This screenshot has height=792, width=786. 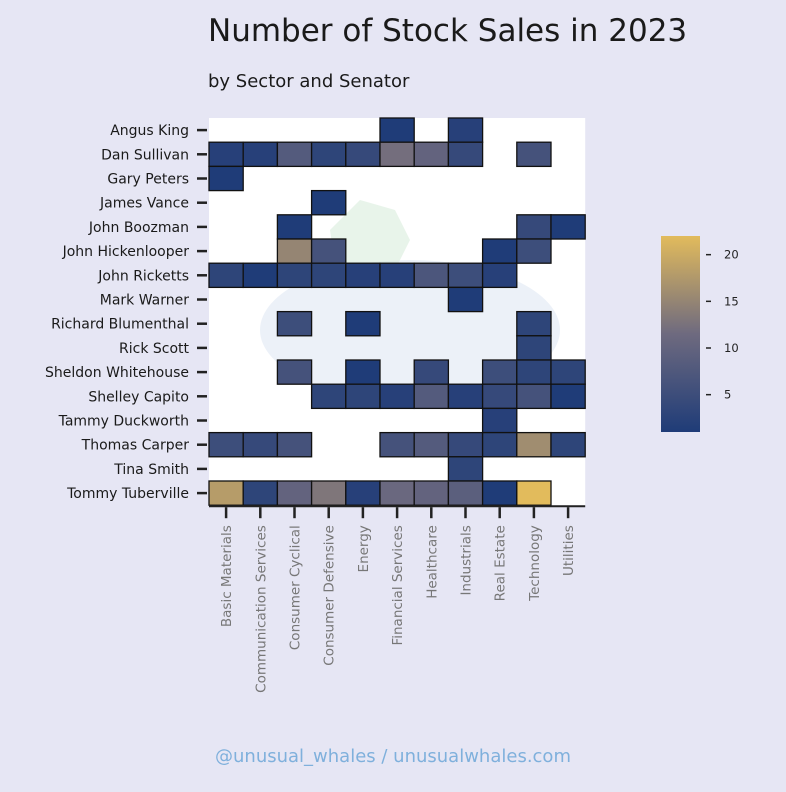 What do you see at coordinates (135, 446) in the screenshot?
I see `y-tick-label: Thomas Carper` at bounding box center [135, 446].